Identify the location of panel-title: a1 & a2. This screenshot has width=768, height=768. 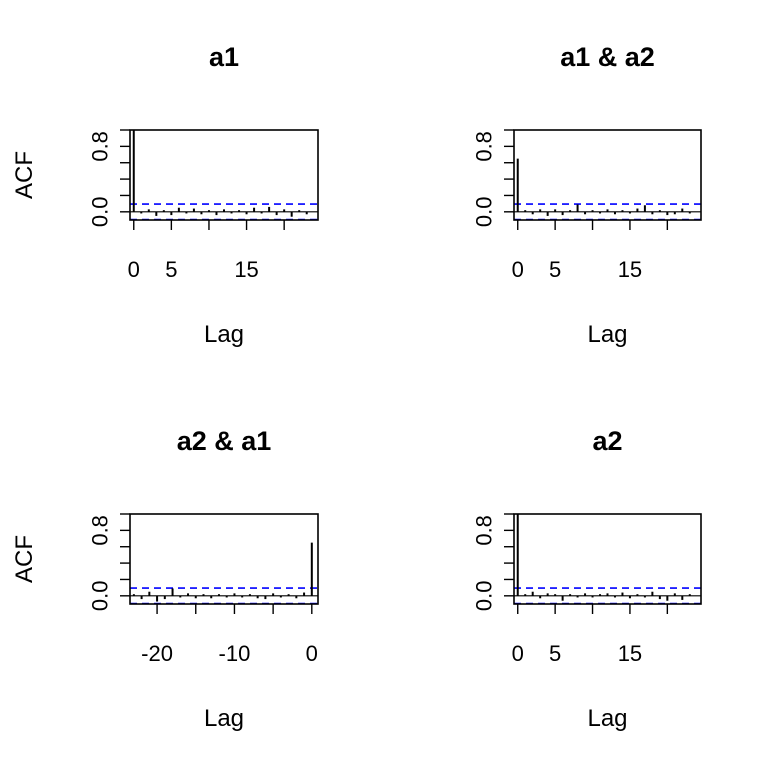
(607, 57).